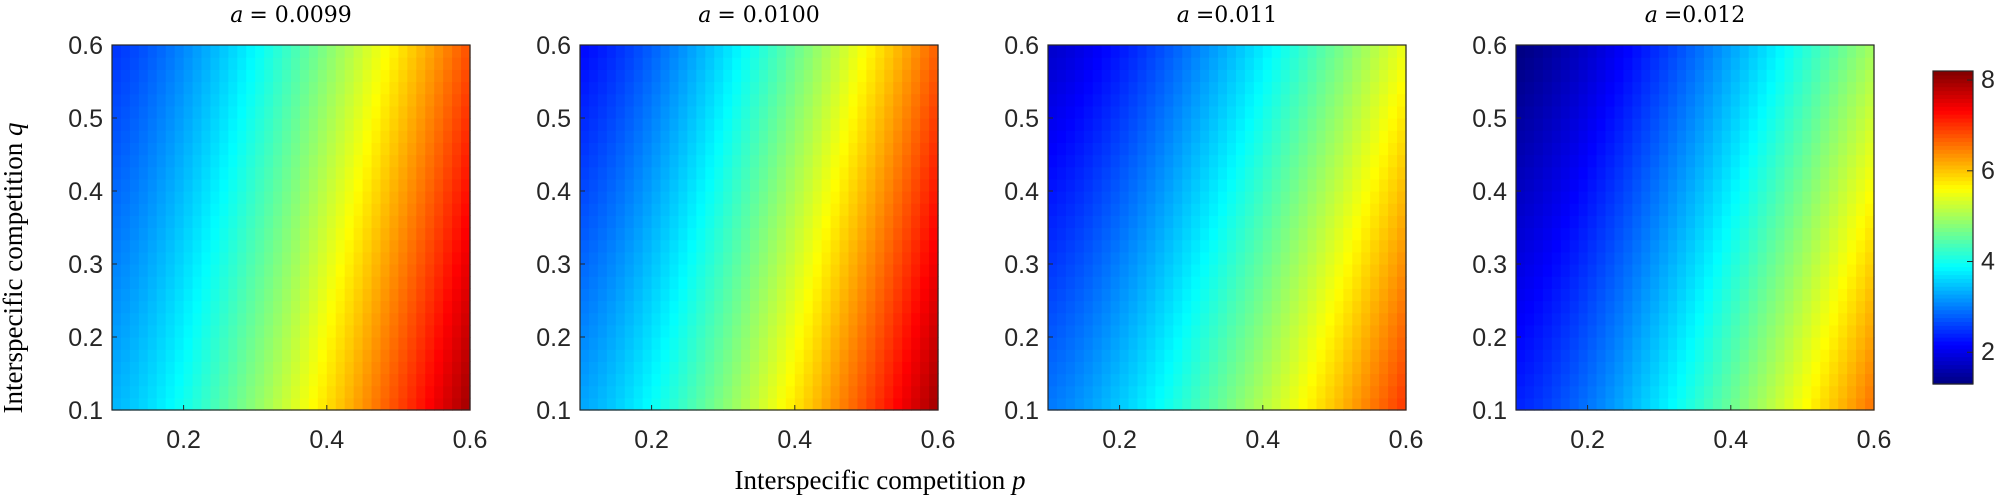 This screenshot has width=2007, height=499. Describe the element at coordinates (1021, 192) in the screenshot. I see `y-tick-label: 0.4` at that location.